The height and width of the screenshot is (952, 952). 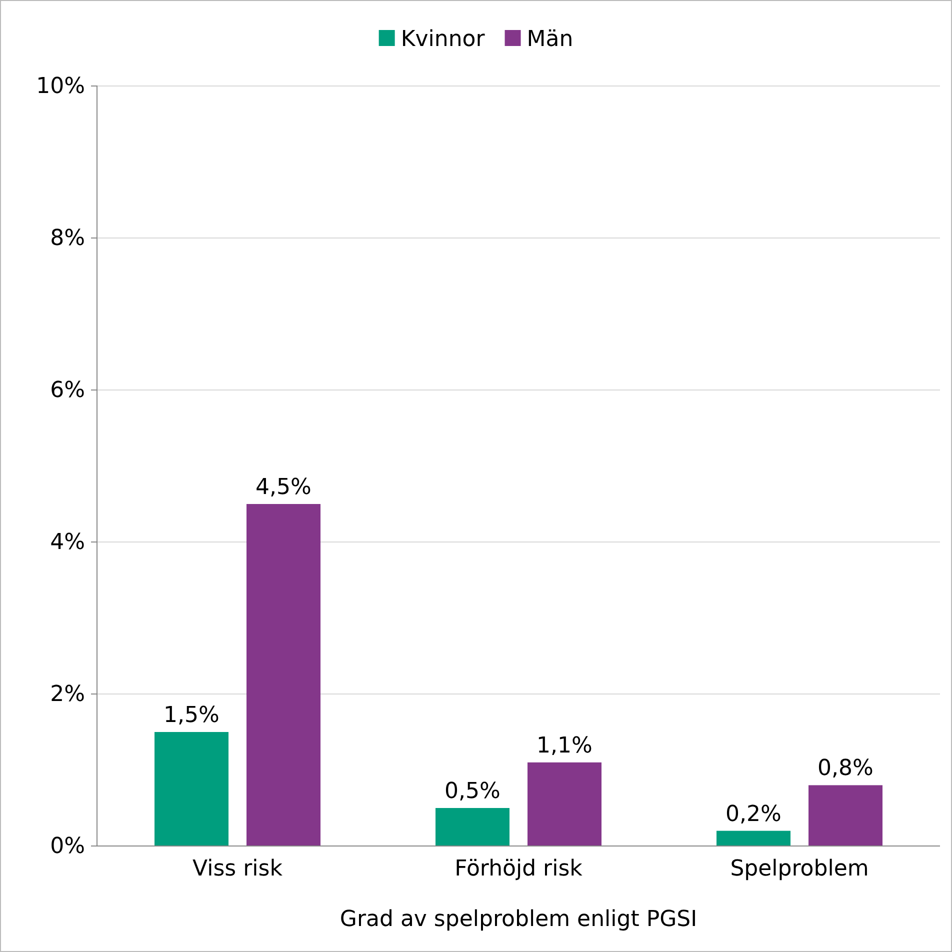 What do you see at coordinates (237, 869) in the screenshot?
I see `x-tick-label: Viss risk` at bounding box center [237, 869].